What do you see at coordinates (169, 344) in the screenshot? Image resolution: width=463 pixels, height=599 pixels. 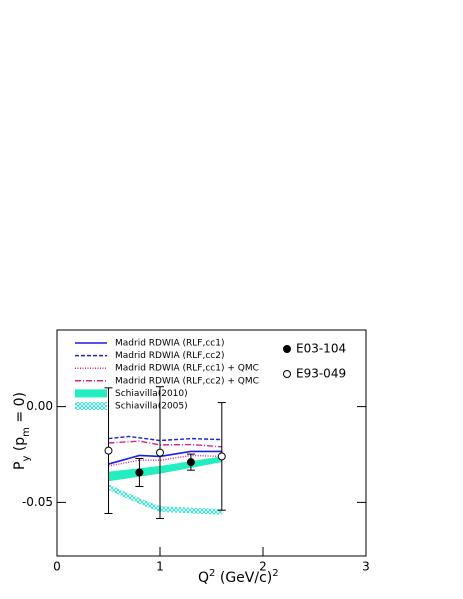 I see `legend-label: Madrid RDWIA (RLF,cc1)` at bounding box center [169, 344].